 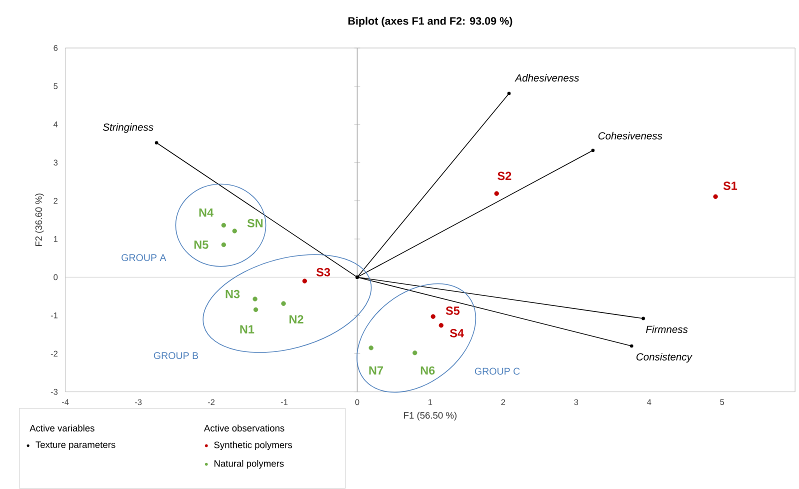 What do you see at coordinates (357, 402) in the screenshot?
I see `x-tick-label: 0` at bounding box center [357, 402].